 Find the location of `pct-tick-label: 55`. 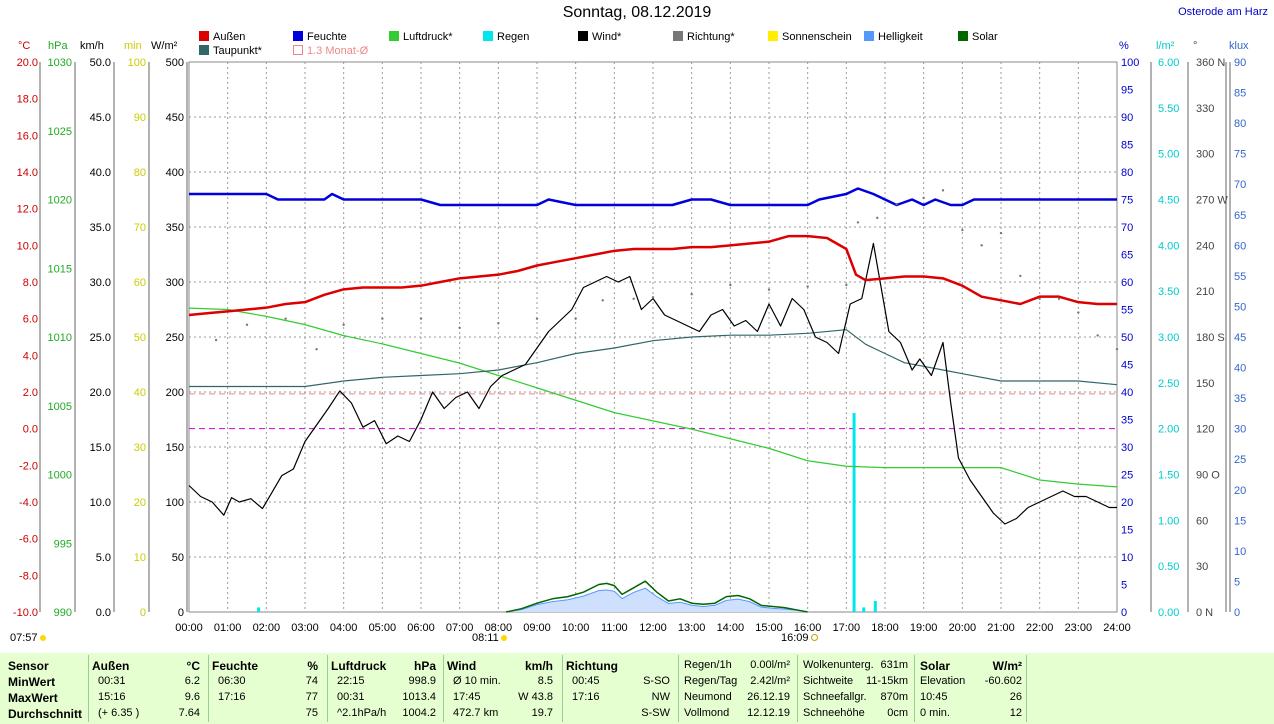

pct-tick-label: 55 is located at coordinates (1127, 311).